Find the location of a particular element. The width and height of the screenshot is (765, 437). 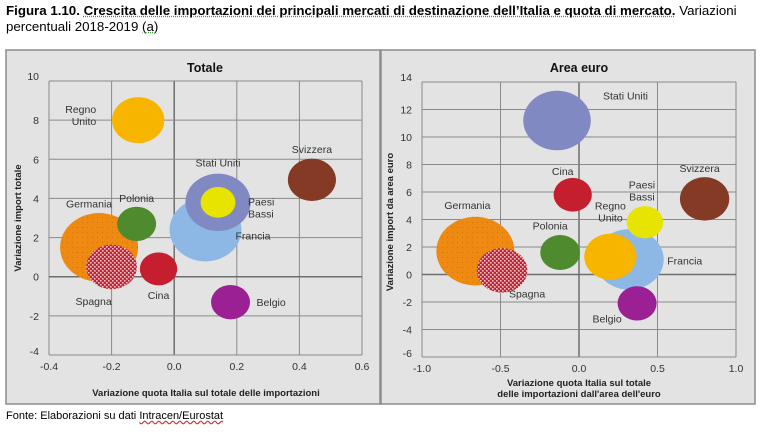

x-axis-label-line-2: delle importazioni dall'area dell'euro is located at coordinates (579, 394).